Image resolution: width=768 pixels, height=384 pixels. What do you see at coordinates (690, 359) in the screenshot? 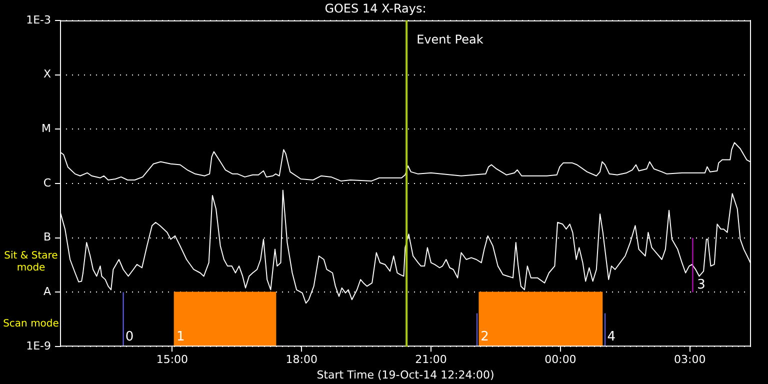
I see `x-tick-label: 03:00` at bounding box center [690, 359].